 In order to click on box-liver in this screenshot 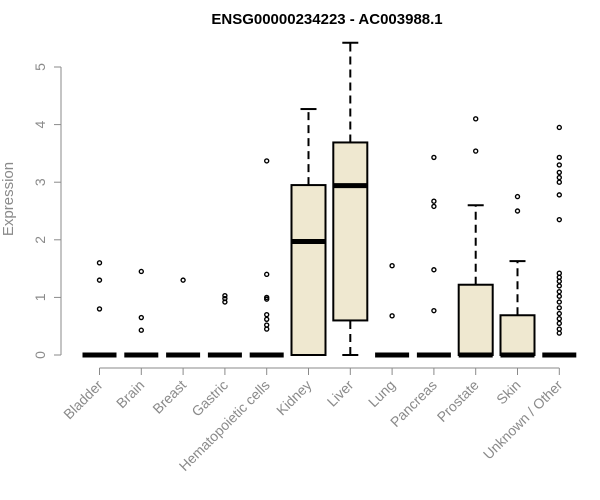, I will do `click(350, 198)`.